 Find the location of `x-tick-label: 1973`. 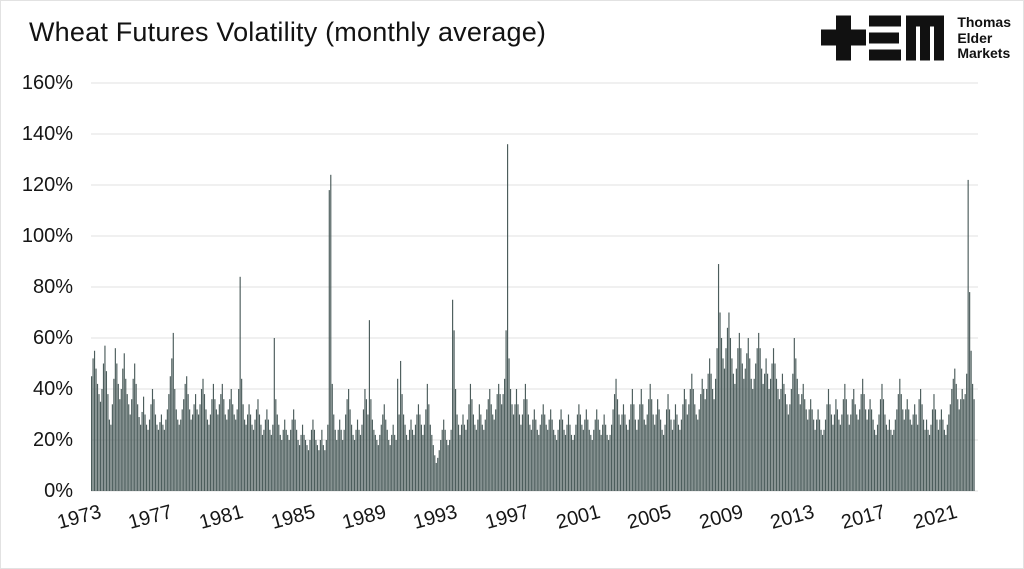

x-tick-label: 1973 is located at coordinates (79, 517).